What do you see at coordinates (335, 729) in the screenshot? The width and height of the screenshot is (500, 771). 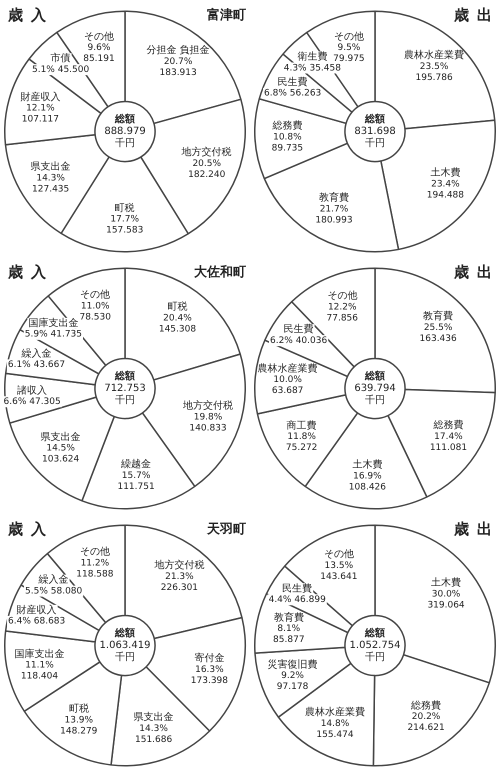 I see `data-label: 14.8% 155.474` at bounding box center [335, 729].